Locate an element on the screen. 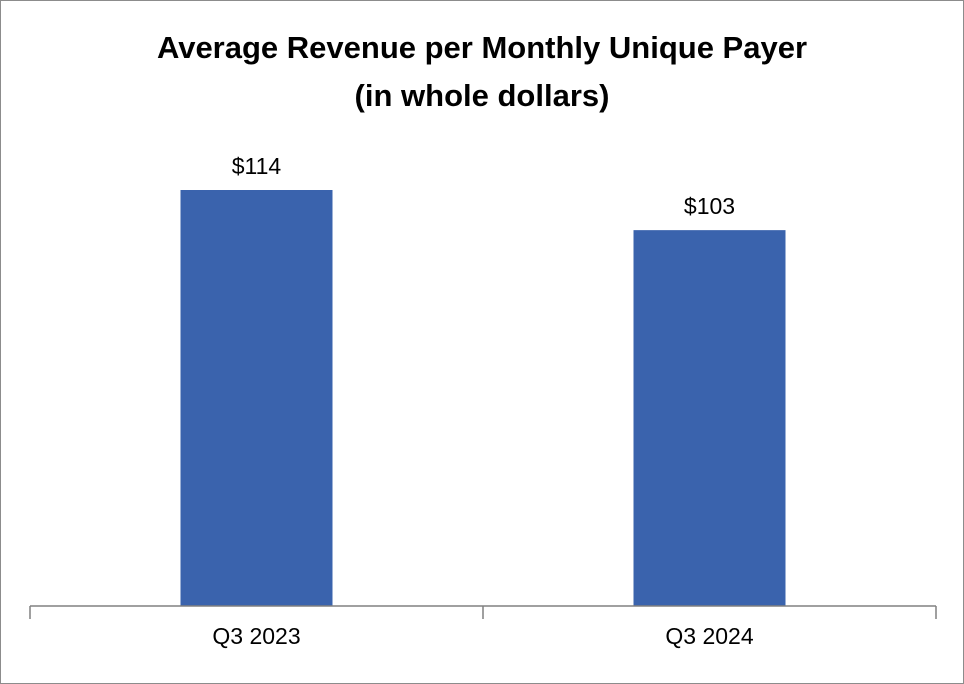  x-tick-label: Q3 2024 is located at coordinates (709, 636).